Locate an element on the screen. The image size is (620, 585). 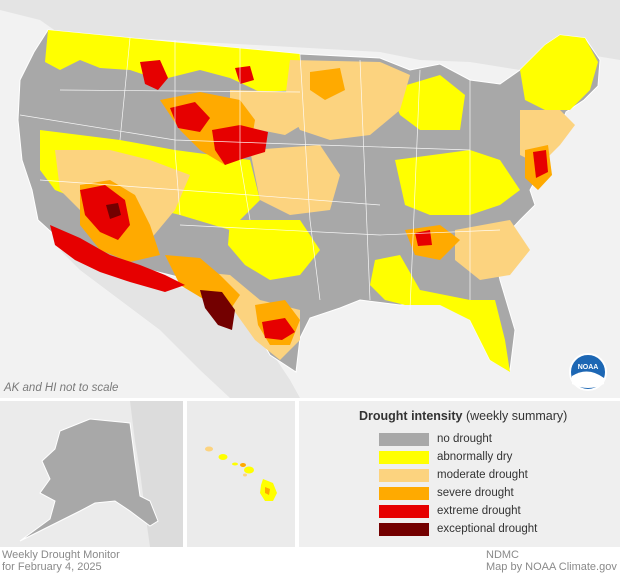
hawaii-map-svg is located at coordinates (241, 474).